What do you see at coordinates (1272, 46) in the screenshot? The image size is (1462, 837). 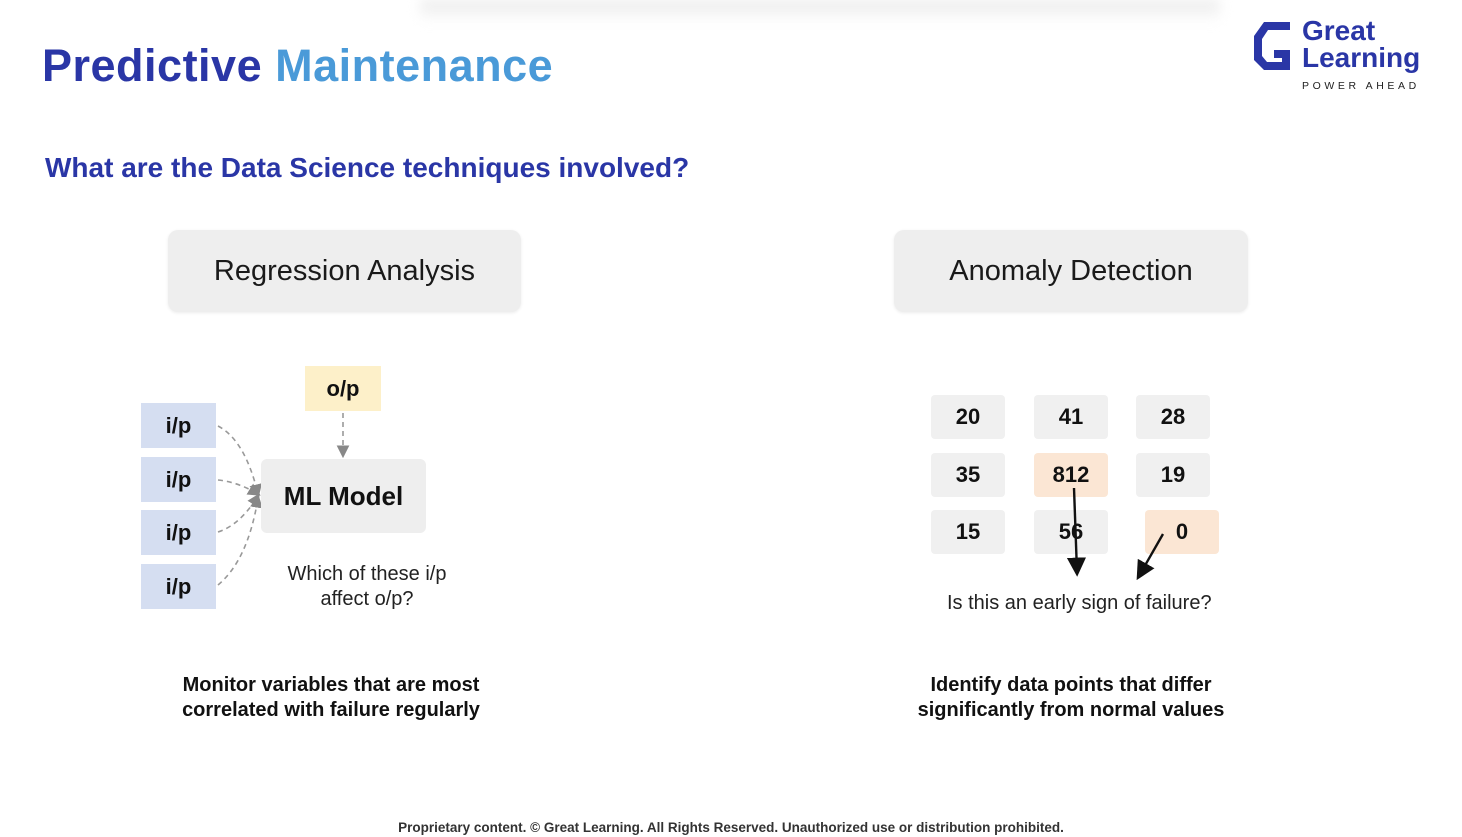 I see `great-learning-g-icon` at bounding box center [1272, 46].